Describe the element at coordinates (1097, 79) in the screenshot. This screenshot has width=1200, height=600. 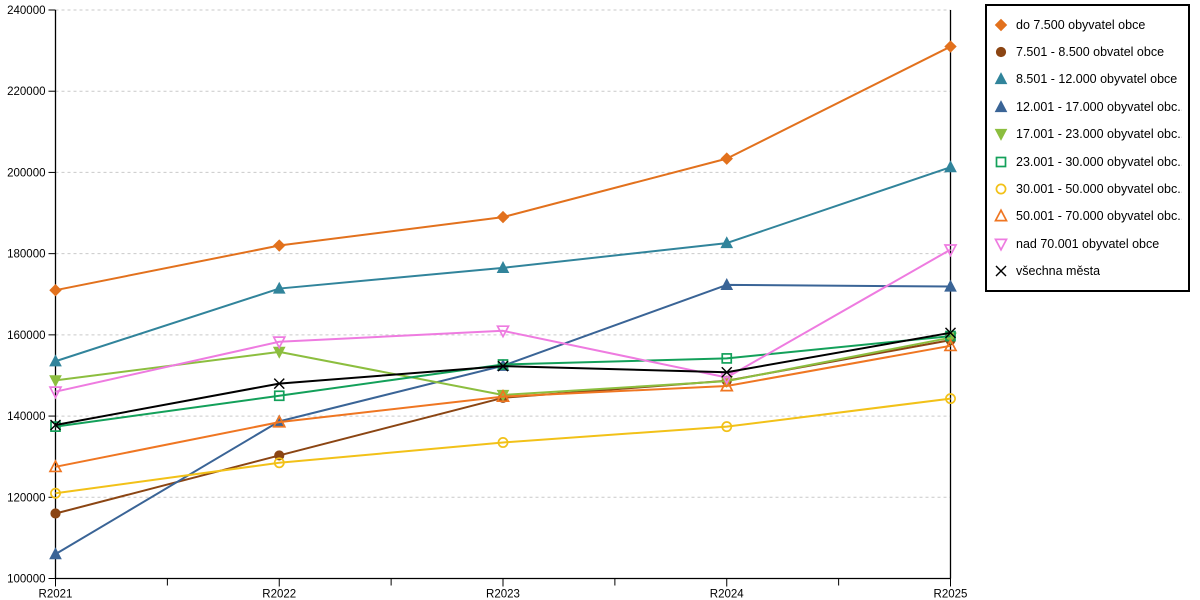
I see `legend-label: 8.501 - 12.000 obyvatel obce` at that location.